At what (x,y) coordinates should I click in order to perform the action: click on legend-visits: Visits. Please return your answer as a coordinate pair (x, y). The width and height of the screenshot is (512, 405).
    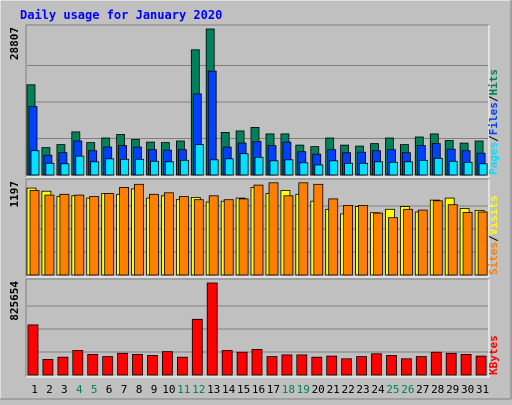
    Looking at the image, I should click on (493, 216).